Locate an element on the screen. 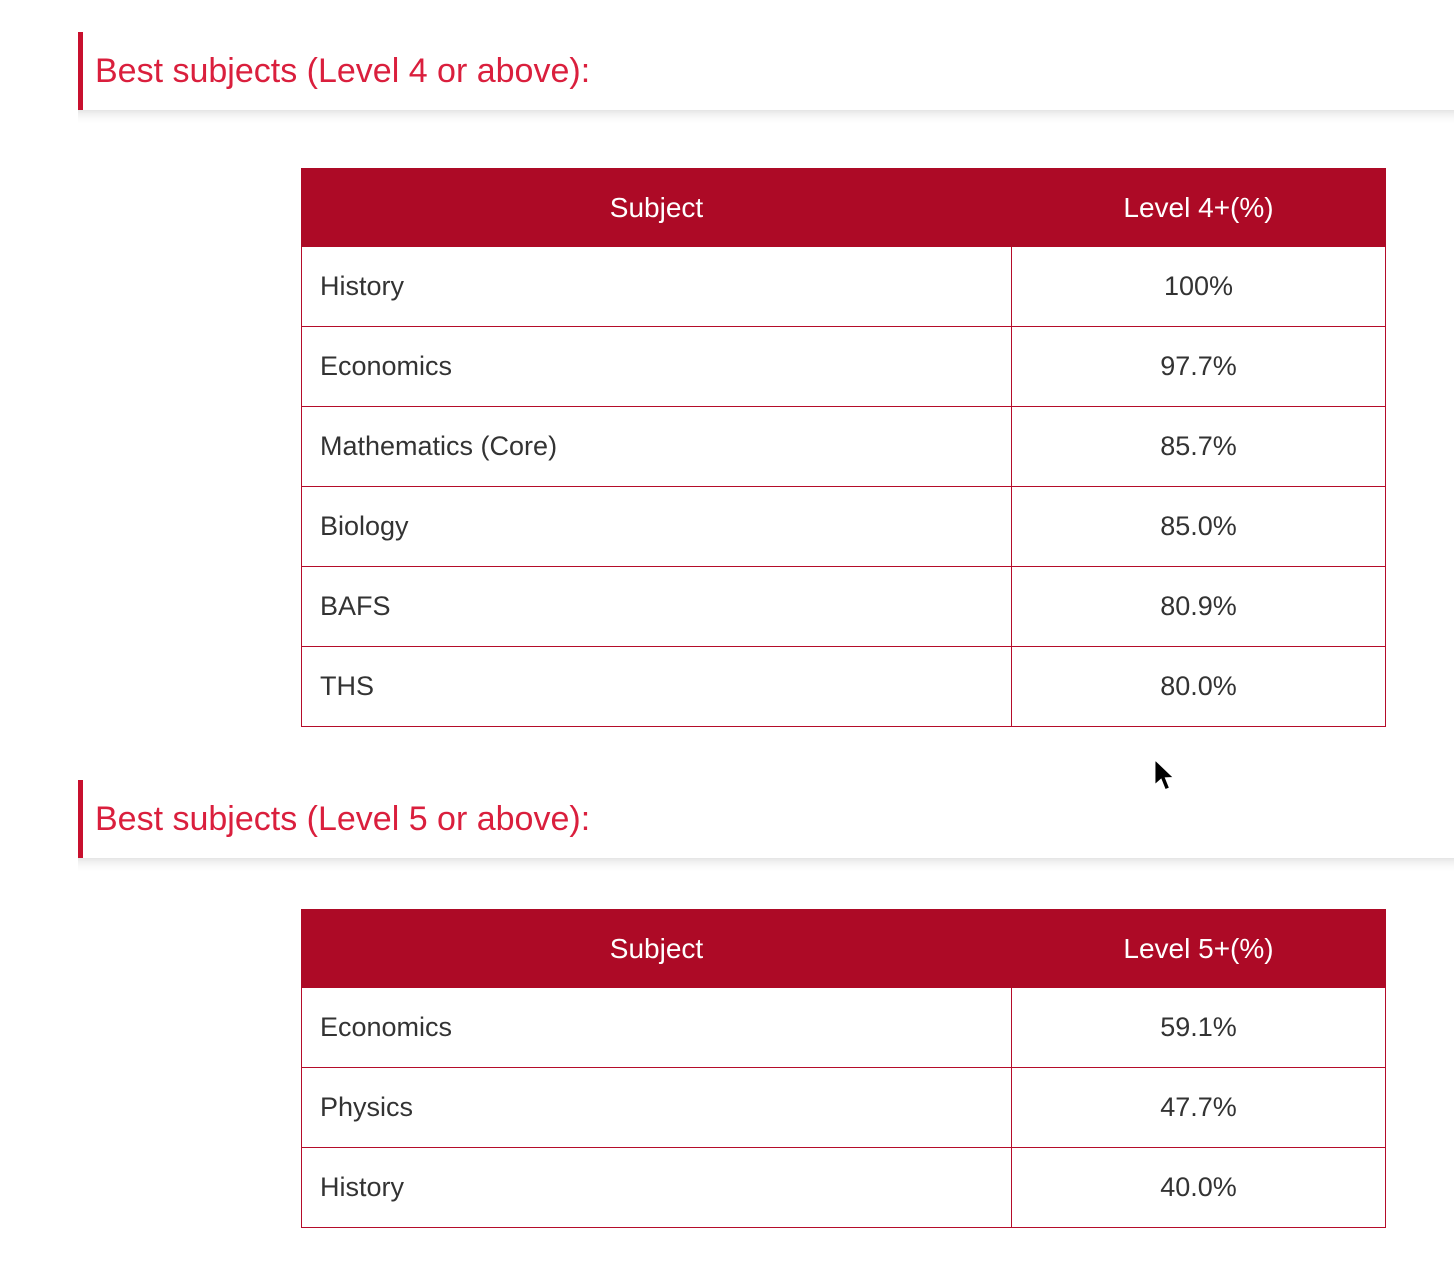 The width and height of the screenshot is (1454, 1273). section-level-5: Best subjects (Level 5 or above): is located at coordinates (727, 826).